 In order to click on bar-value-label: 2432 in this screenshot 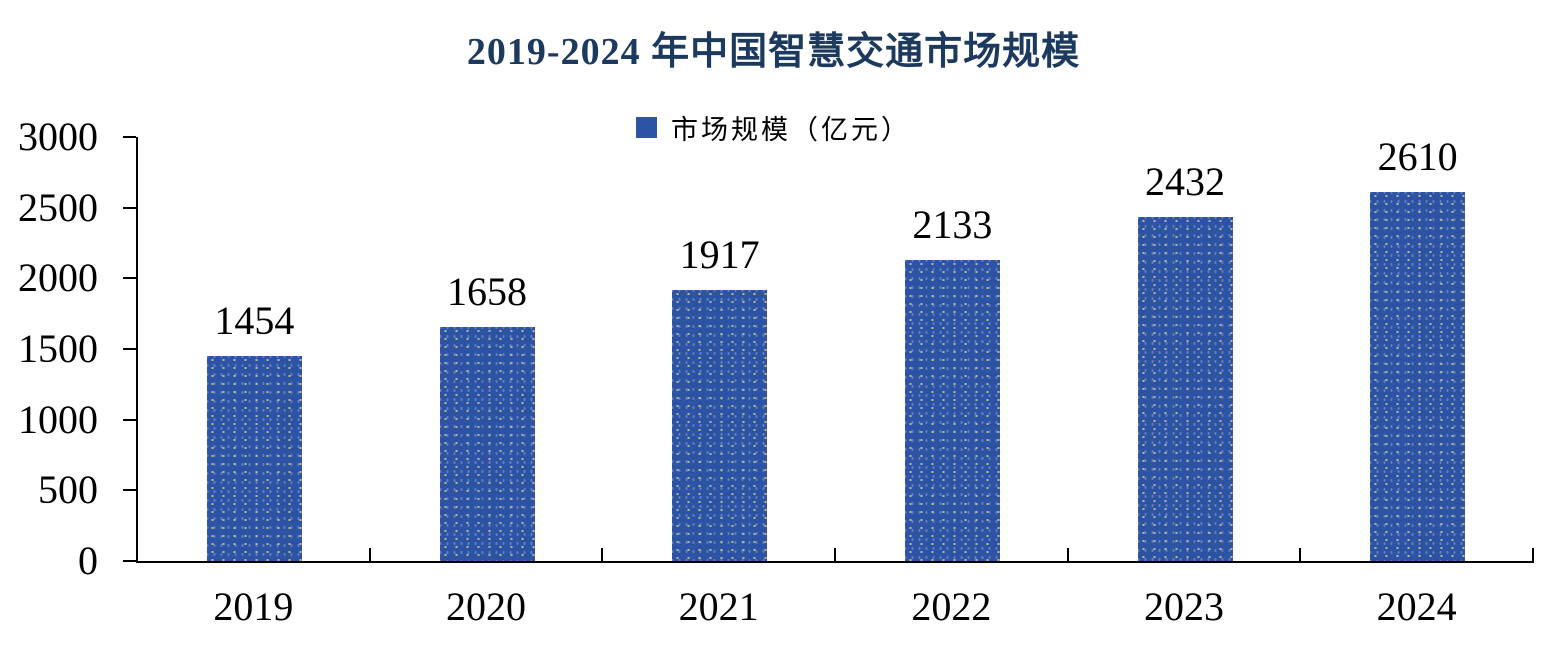, I will do `click(1185, 182)`.